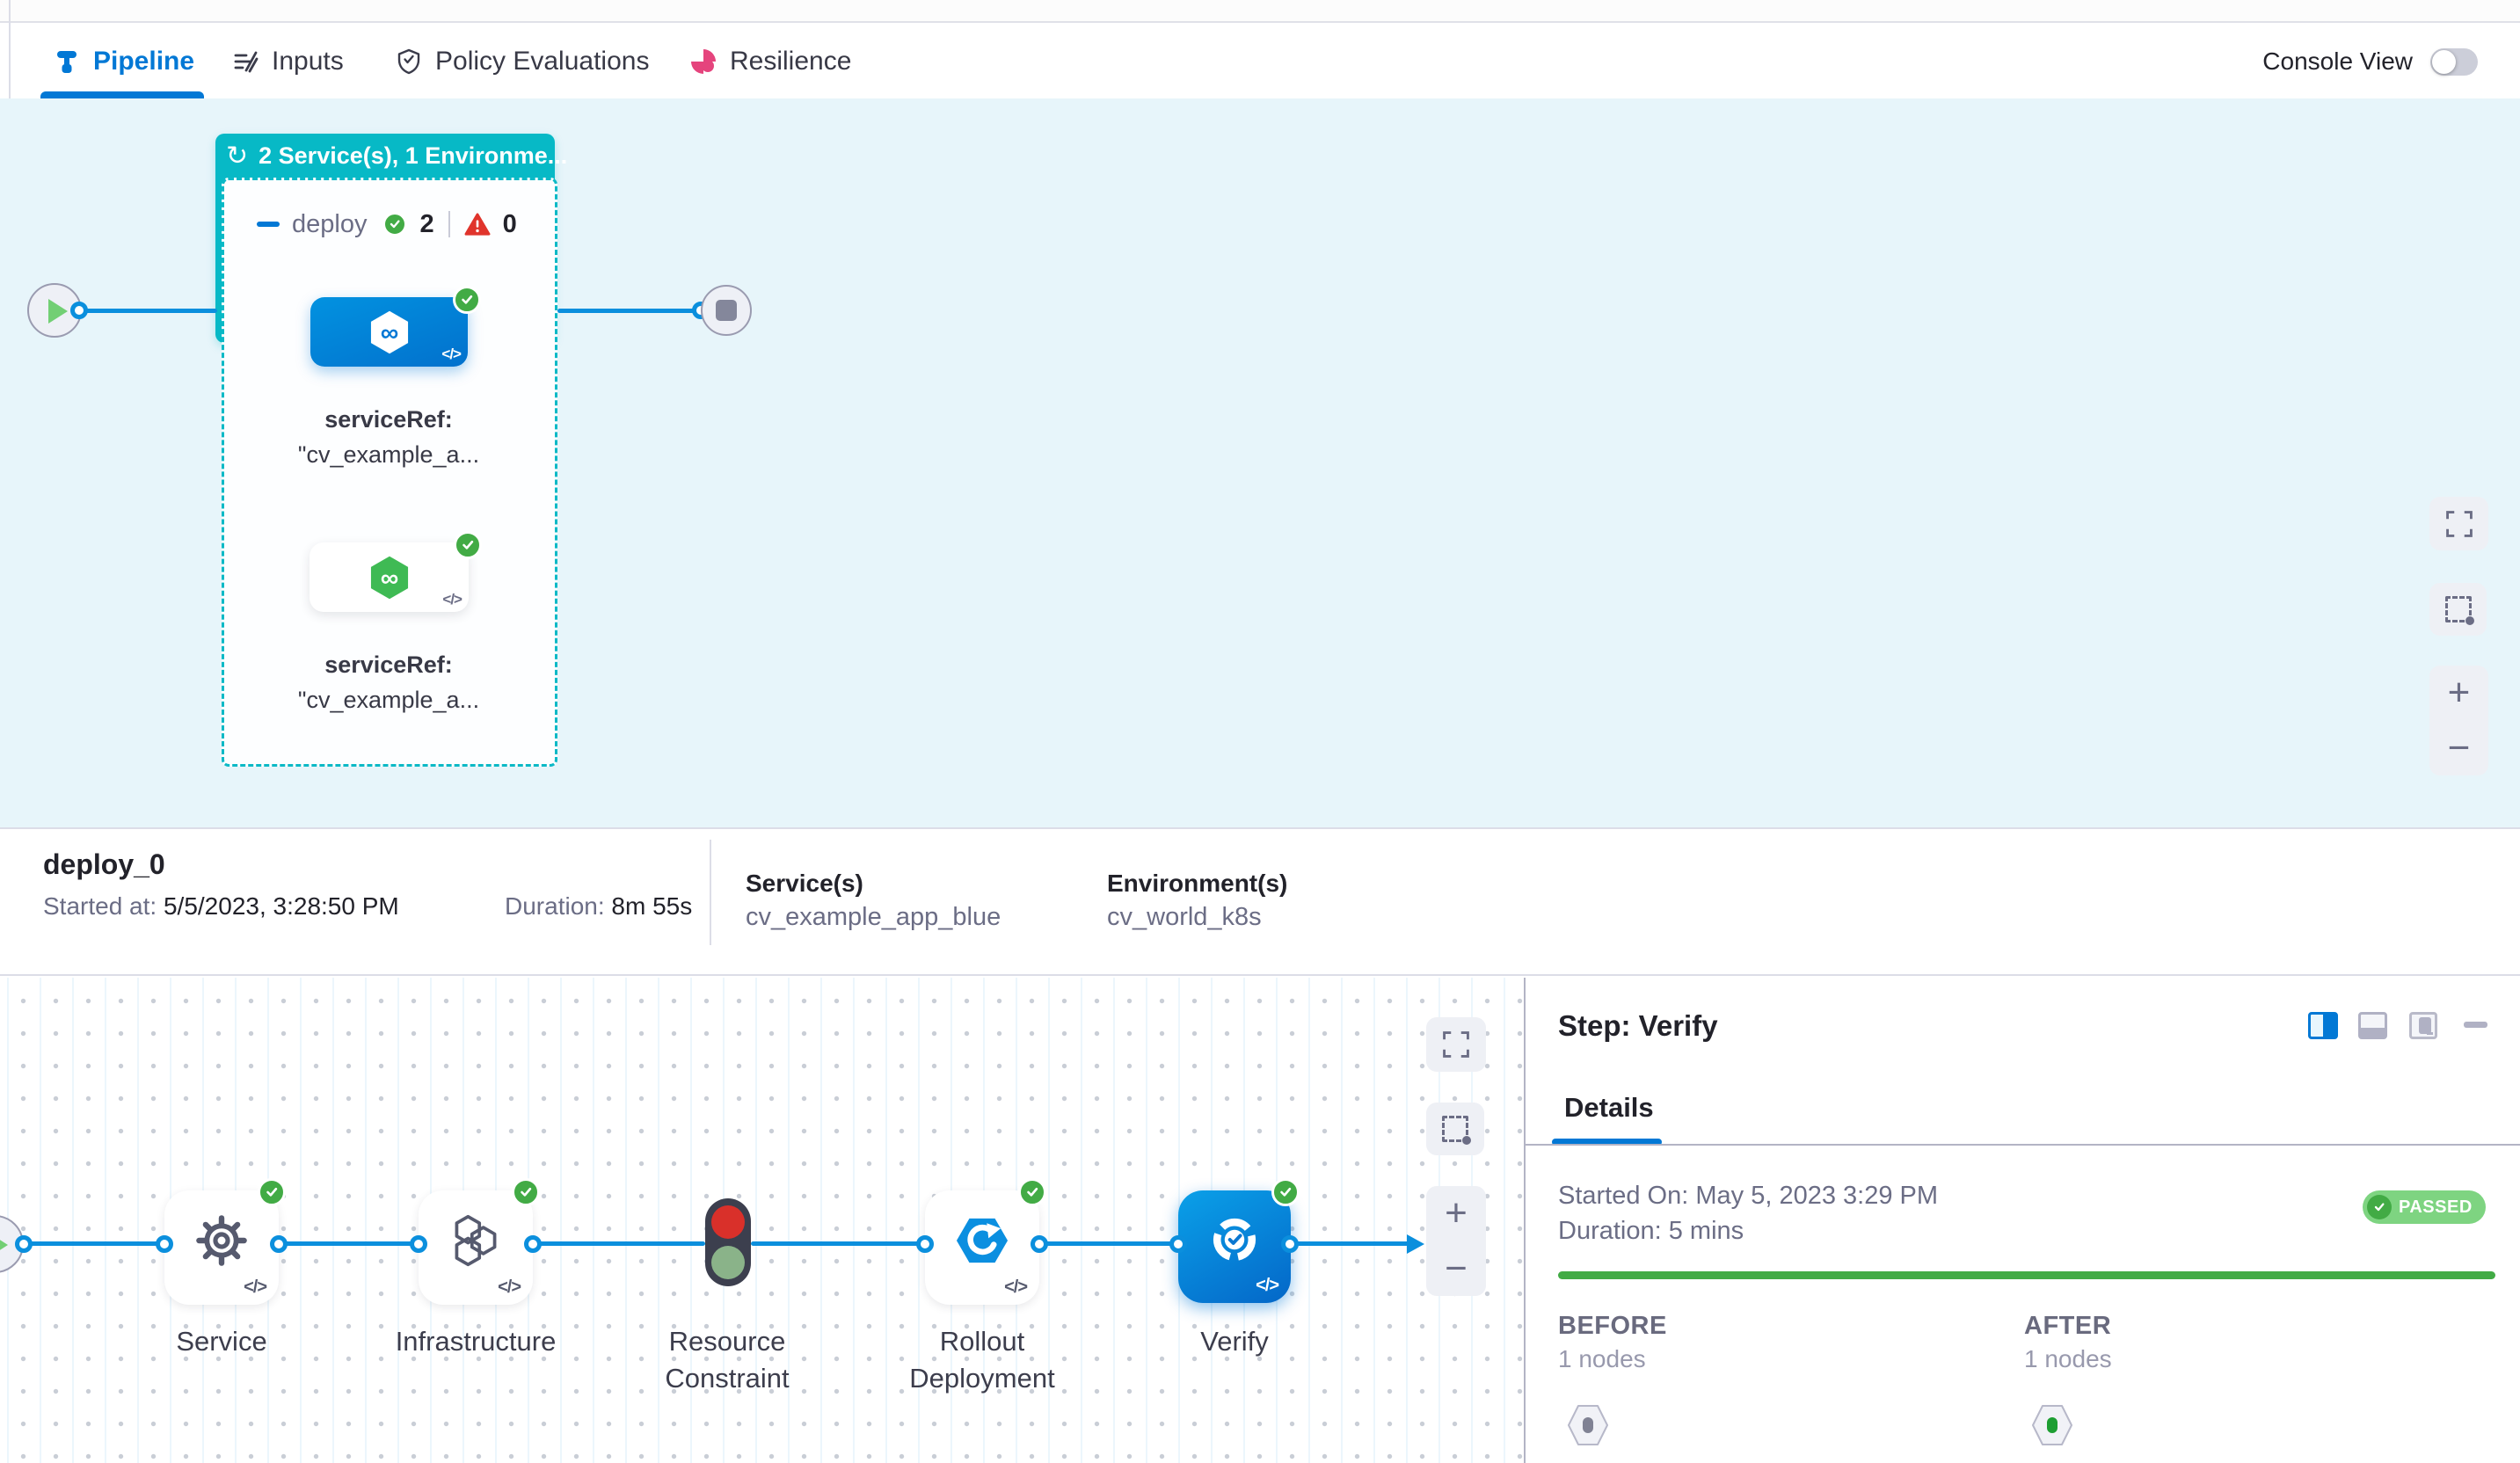  I want to click on minimize-panel-button, so click(2475, 1025).